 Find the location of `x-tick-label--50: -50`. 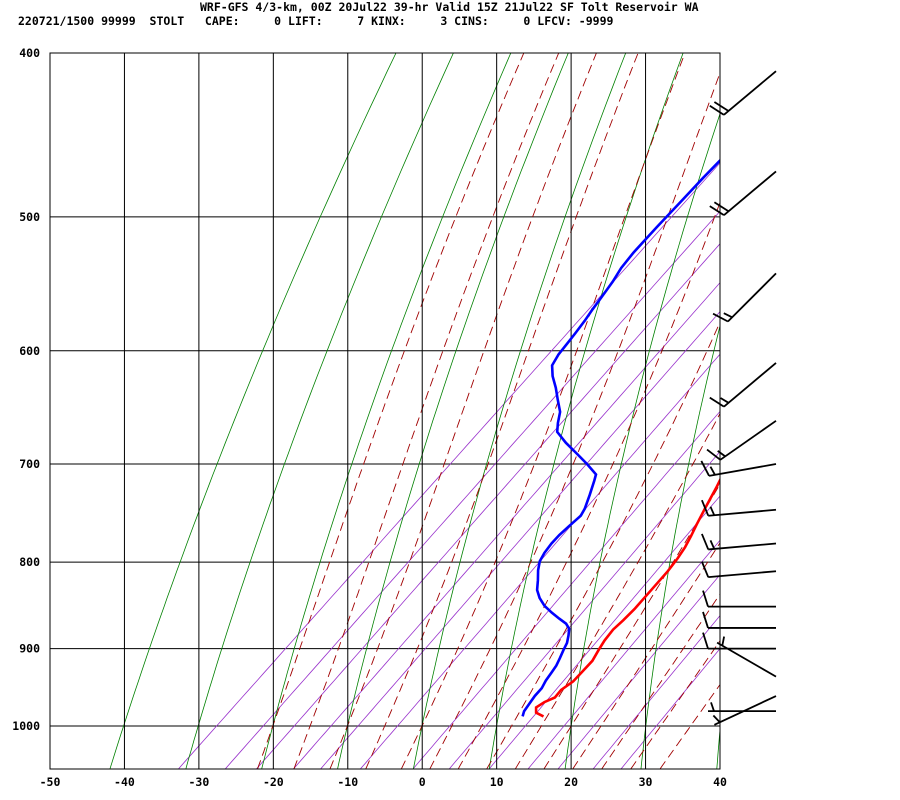

x-tick-label--50: -50 is located at coordinates (50, 782).